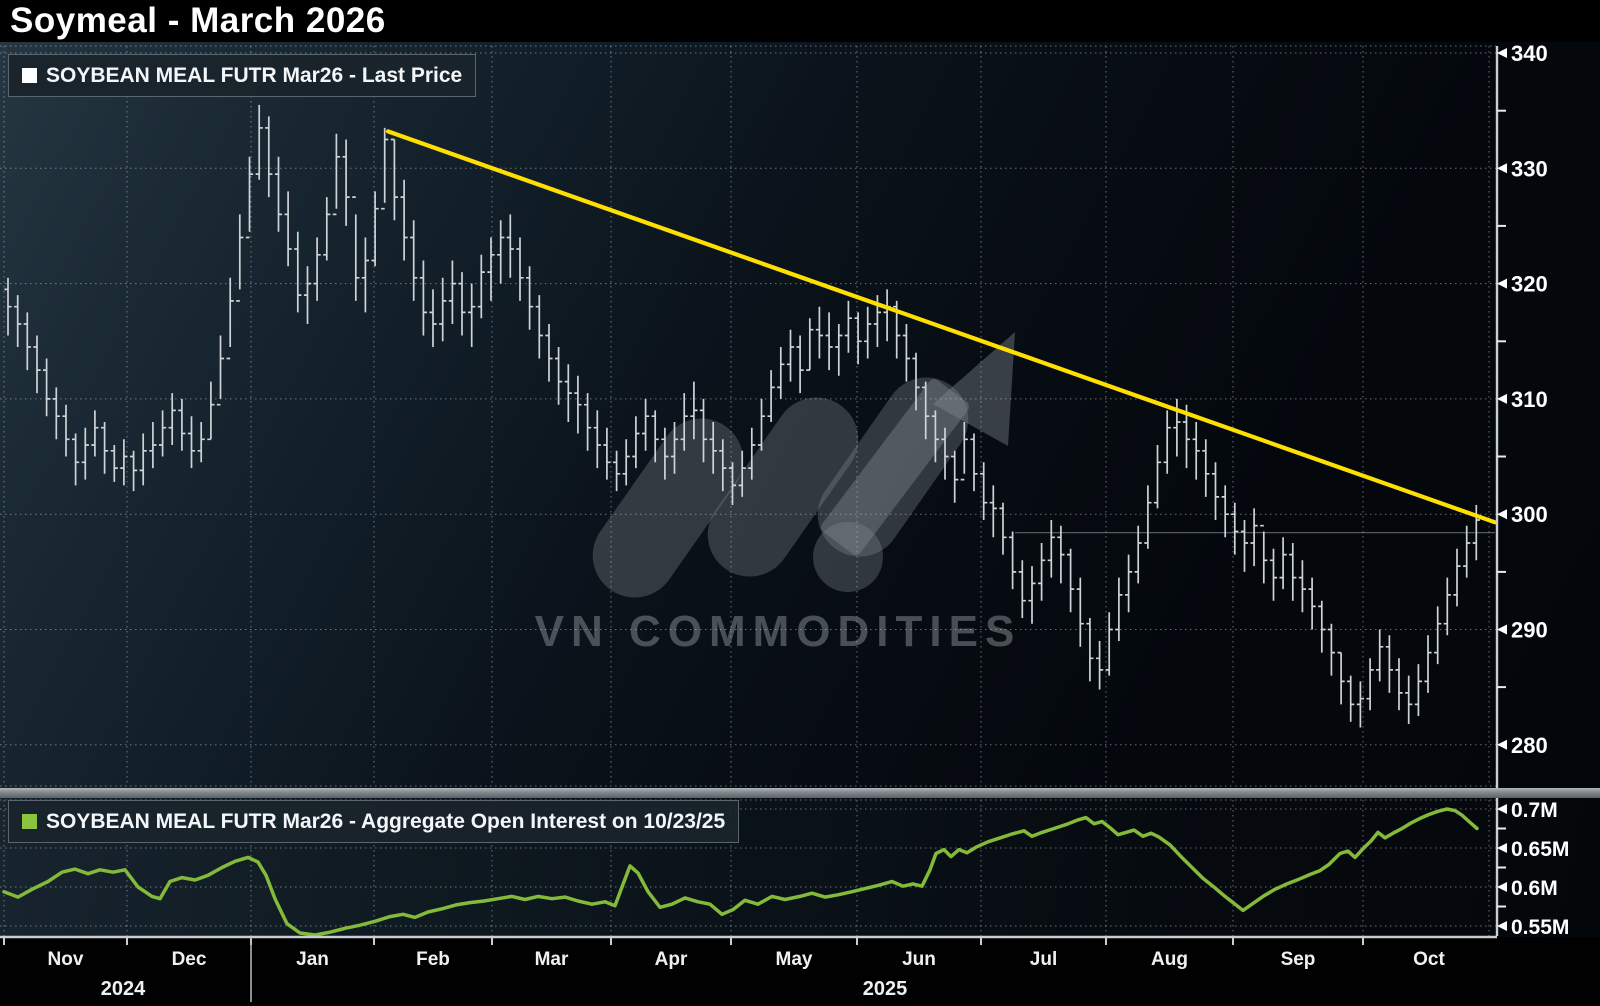 The width and height of the screenshot is (1600, 1006). What do you see at coordinates (1534, 888) in the screenshot?
I see `open-interest-tick-label: 0.6M` at bounding box center [1534, 888].